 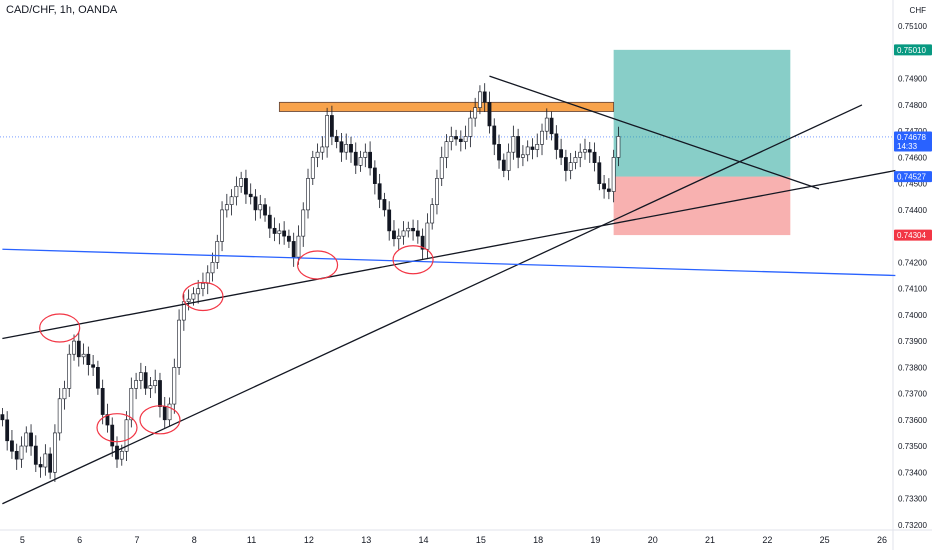 What do you see at coordinates (912, 499) in the screenshot?
I see `y-tick-label: 0.73300` at bounding box center [912, 499].